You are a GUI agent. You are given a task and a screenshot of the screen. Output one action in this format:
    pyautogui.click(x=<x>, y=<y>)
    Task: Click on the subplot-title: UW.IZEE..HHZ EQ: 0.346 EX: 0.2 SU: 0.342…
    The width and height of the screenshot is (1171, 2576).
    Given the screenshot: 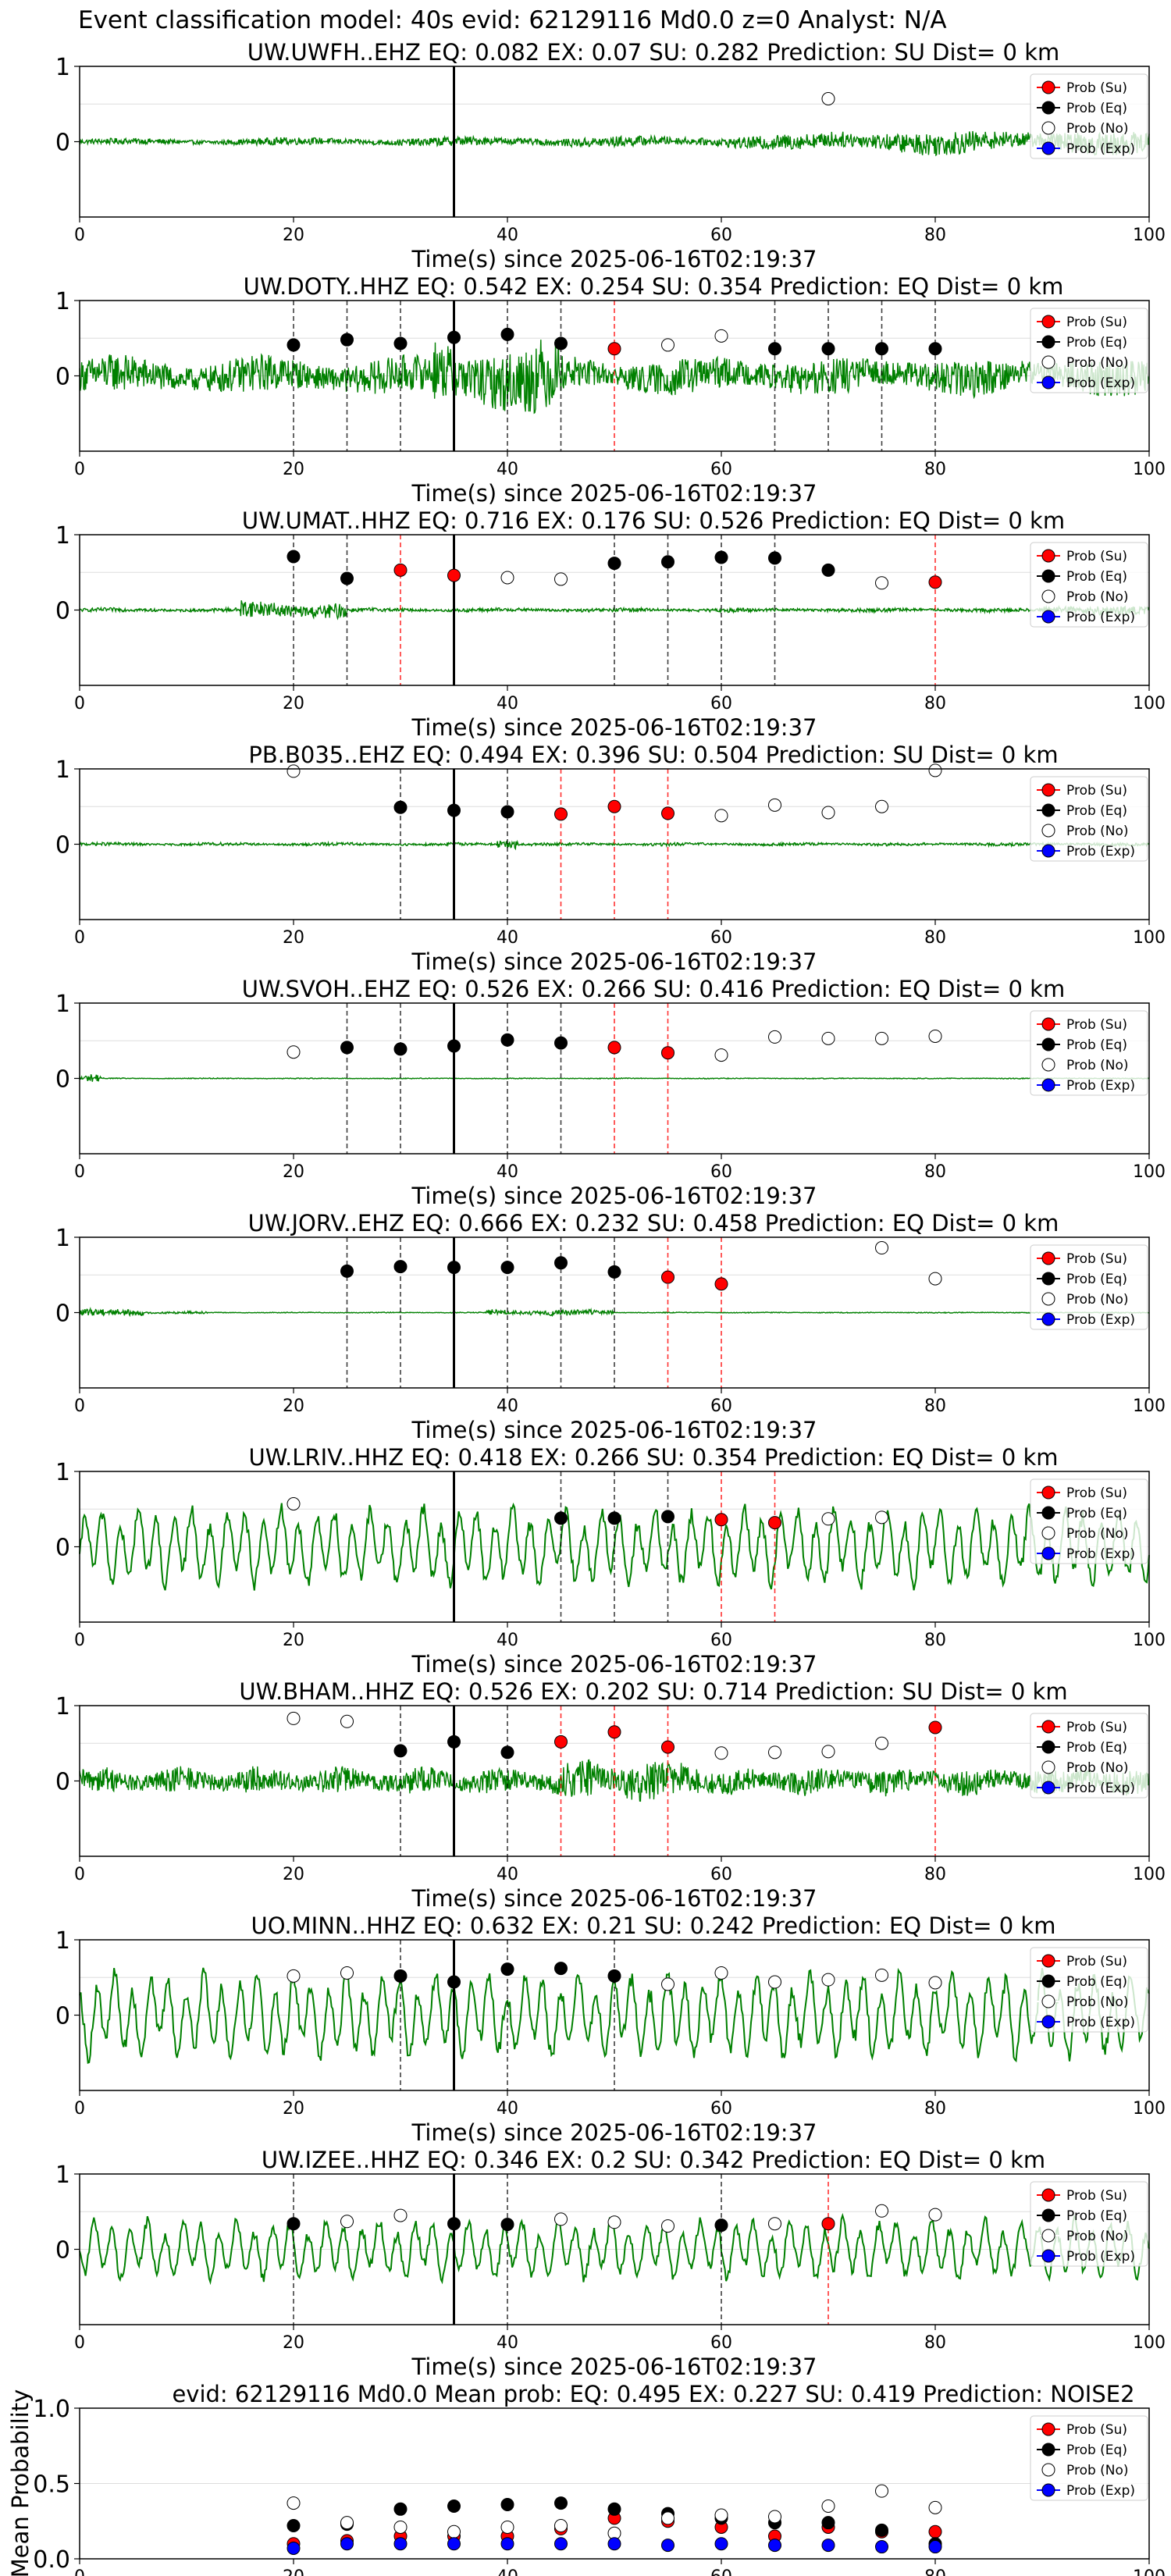 What is the action you would take?
    pyautogui.click(x=653, y=2160)
    